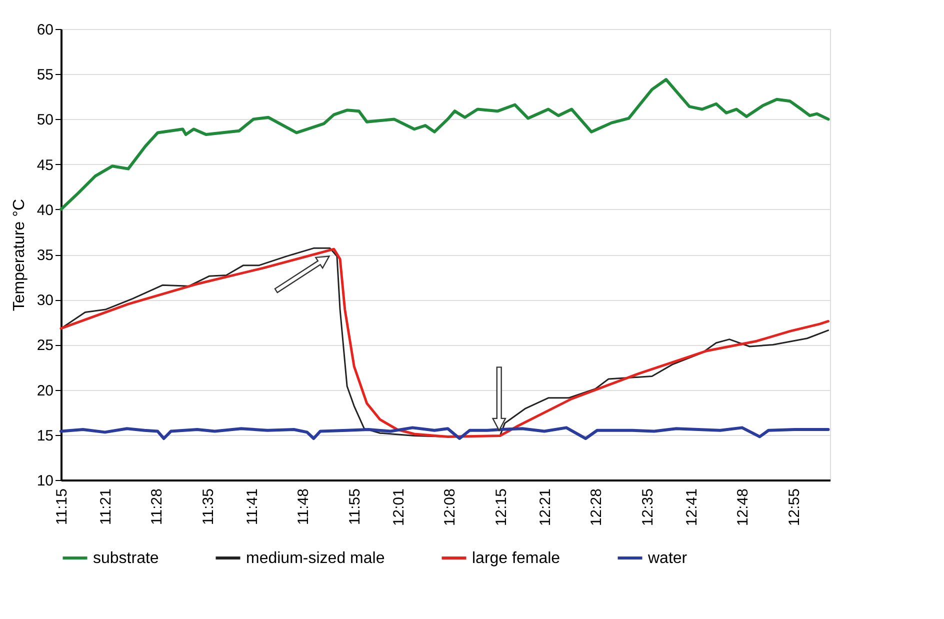  Describe the element at coordinates (157, 506) in the screenshot. I see `x-tick-label: 11:28` at that location.